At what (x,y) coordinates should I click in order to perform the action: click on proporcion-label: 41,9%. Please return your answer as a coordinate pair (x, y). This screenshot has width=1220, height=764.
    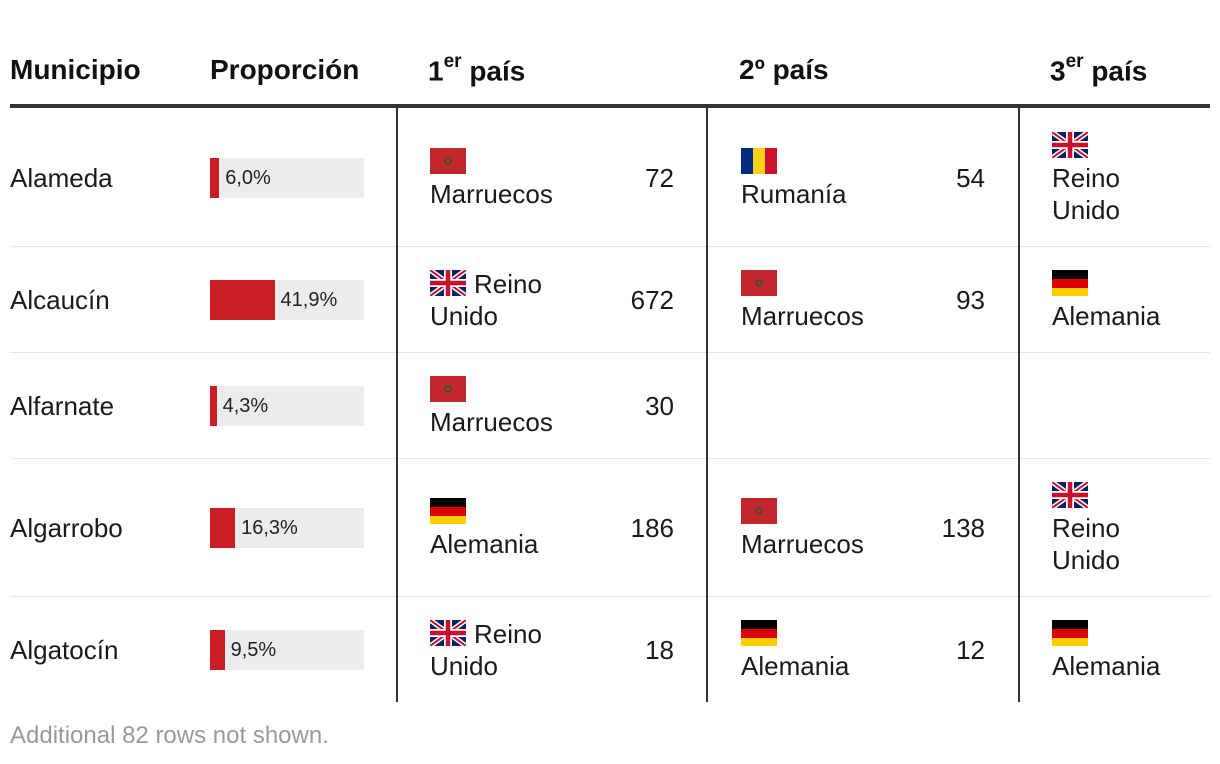
    Looking at the image, I should click on (309, 300).